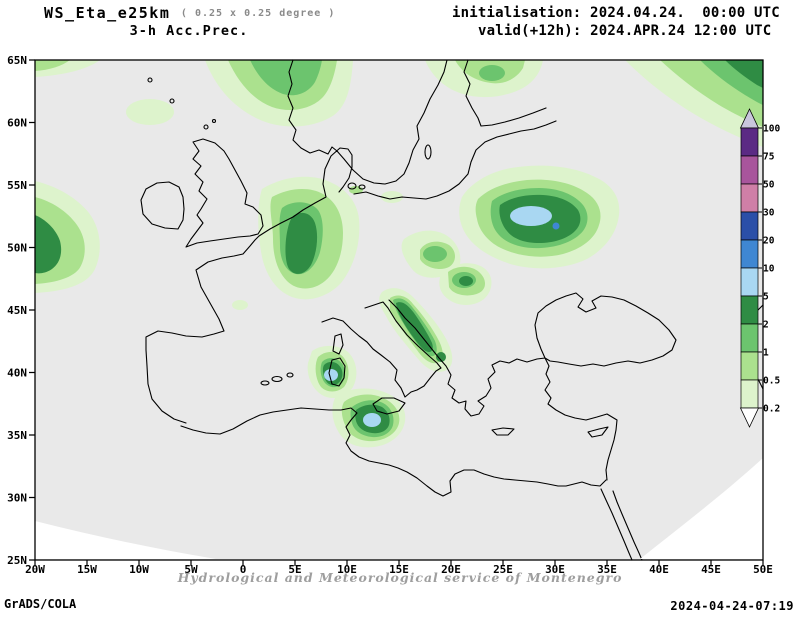 This screenshot has width=800, height=618. I want to click on lon-label: 15E, so click(399, 569).